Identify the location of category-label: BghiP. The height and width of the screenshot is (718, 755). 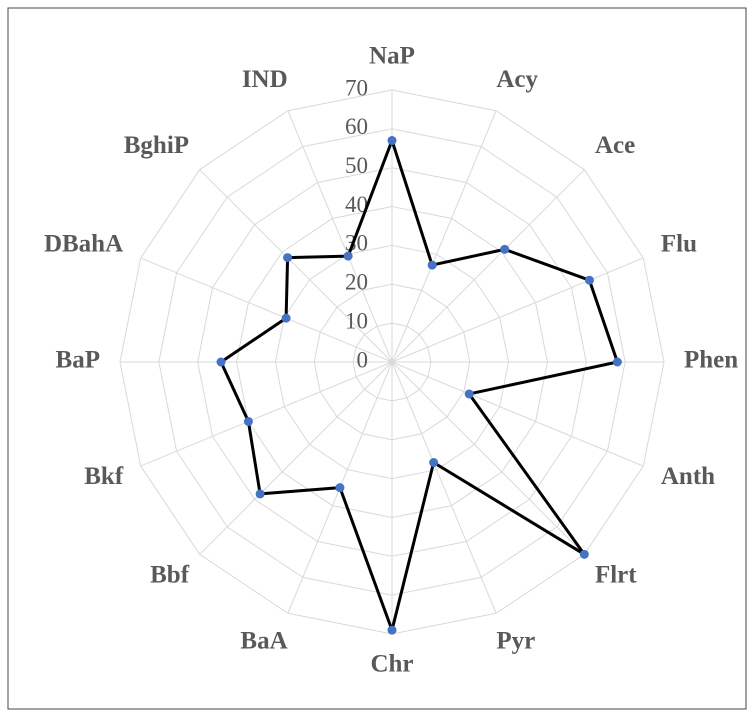
(156, 145).